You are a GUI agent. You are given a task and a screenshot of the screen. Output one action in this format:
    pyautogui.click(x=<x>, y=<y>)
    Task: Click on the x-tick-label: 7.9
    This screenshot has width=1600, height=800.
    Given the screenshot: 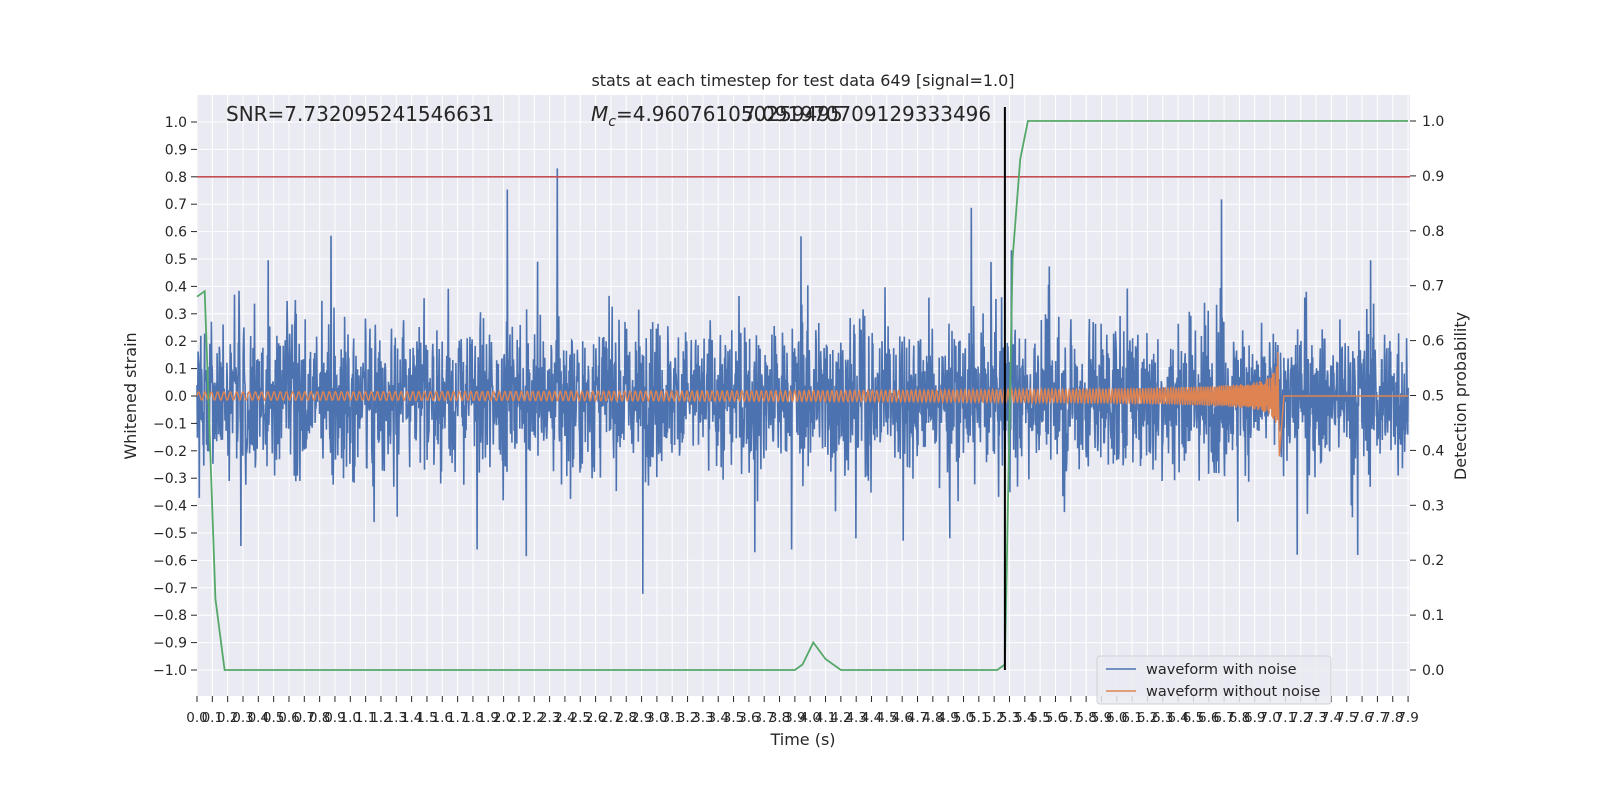 What is the action you would take?
    pyautogui.click(x=1407, y=718)
    